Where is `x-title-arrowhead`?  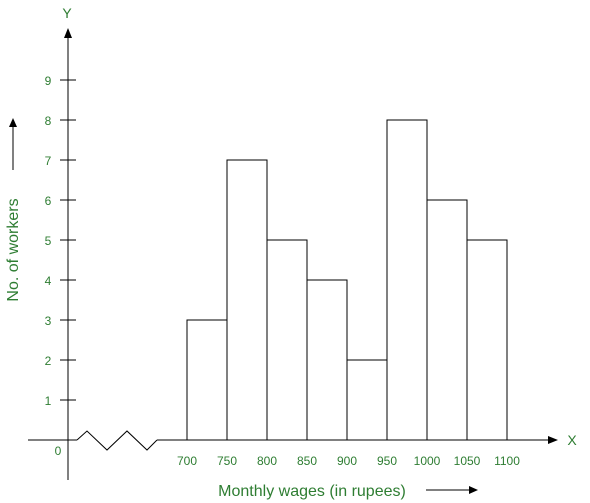 x-title-arrowhead is located at coordinates (473, 490).